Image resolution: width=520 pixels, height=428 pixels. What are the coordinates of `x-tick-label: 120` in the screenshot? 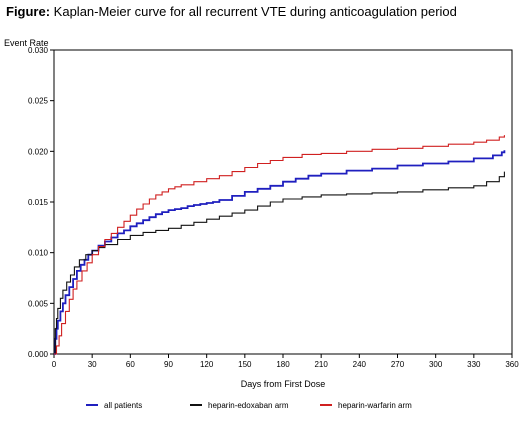 It's located at (207, 364).